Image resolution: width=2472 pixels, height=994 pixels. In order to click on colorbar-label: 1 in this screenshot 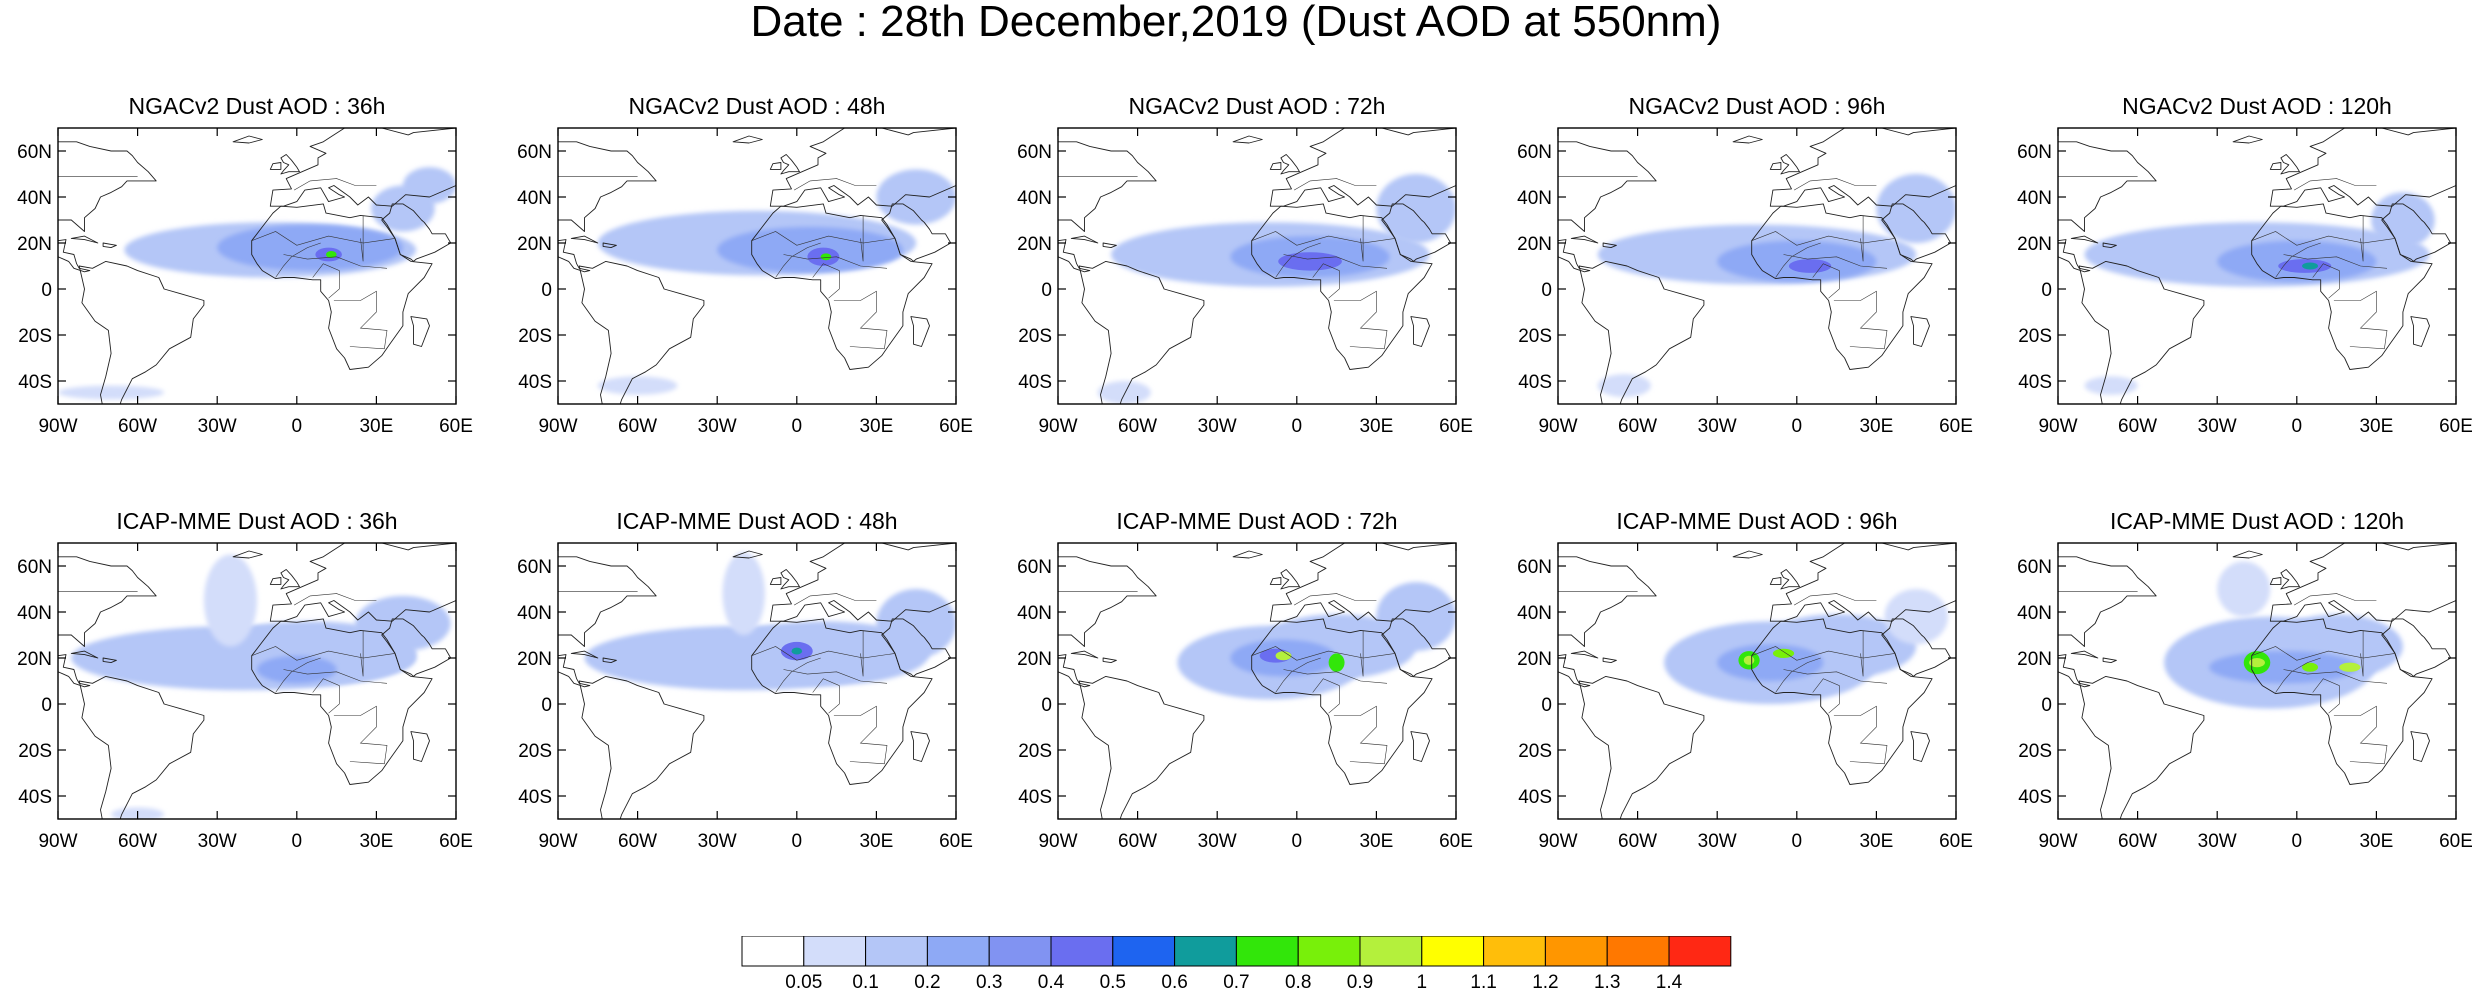, I will do `click(1422, 982)`.